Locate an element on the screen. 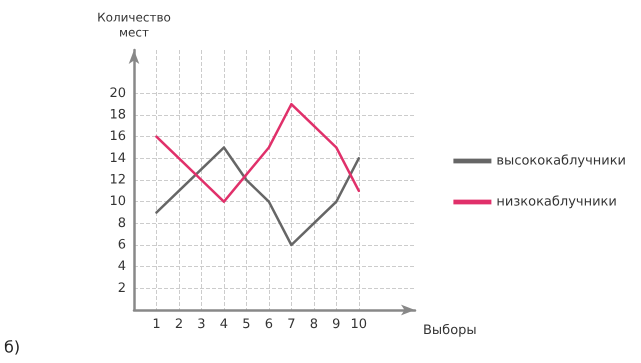  x-tick-label: 2 is located at coordinates (179, 324).